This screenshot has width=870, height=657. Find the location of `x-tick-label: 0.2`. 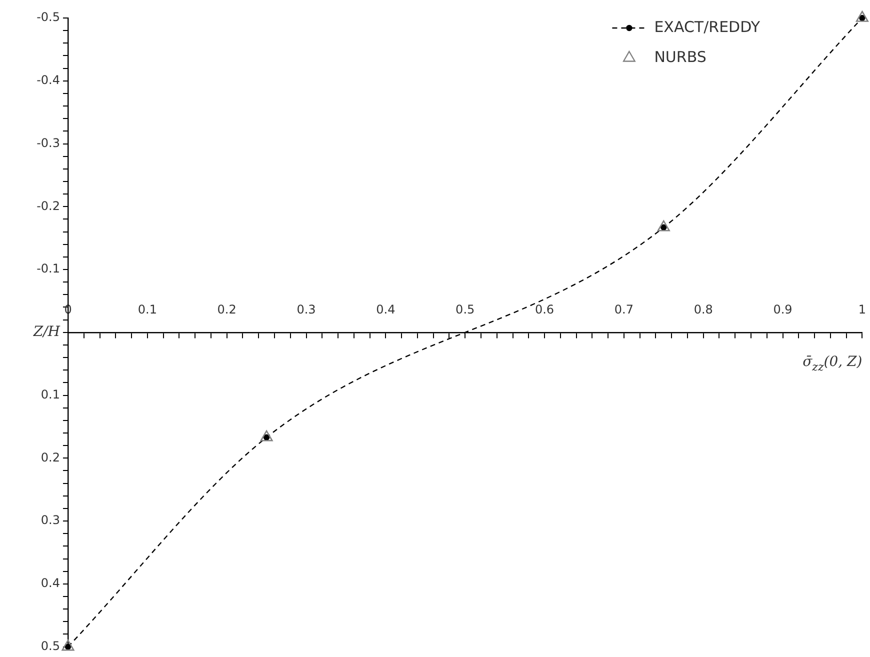

x-tick-label: 0.2 is located at coordinates (226, 309).